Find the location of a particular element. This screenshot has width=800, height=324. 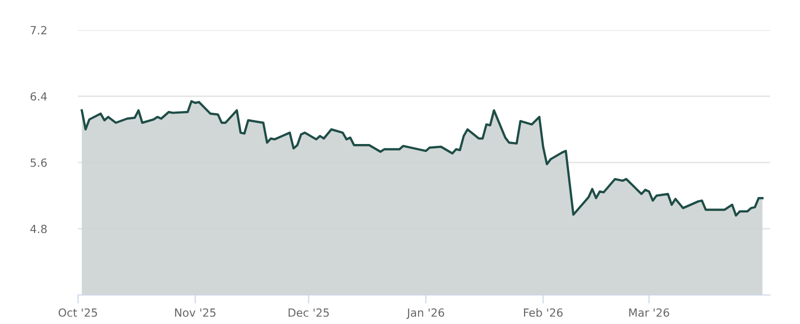

x-tick-label: Feb '26 is located at coordinates (543, 312).